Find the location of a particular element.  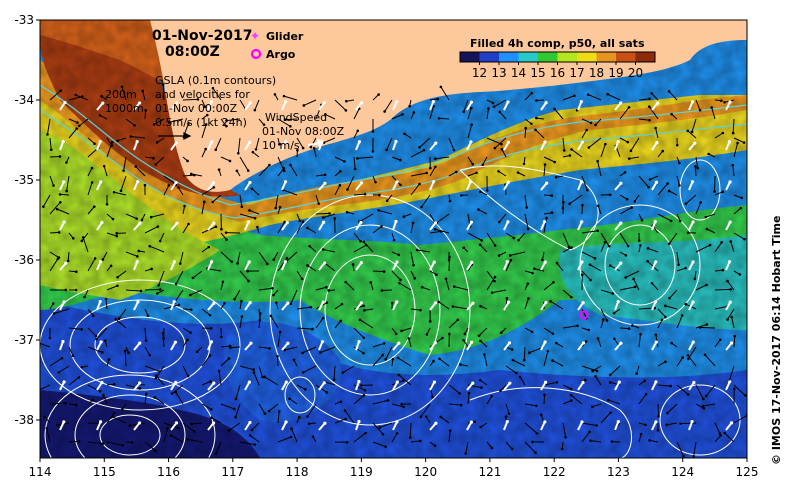

argo-legend-icon is located at coordinates (256, 54).